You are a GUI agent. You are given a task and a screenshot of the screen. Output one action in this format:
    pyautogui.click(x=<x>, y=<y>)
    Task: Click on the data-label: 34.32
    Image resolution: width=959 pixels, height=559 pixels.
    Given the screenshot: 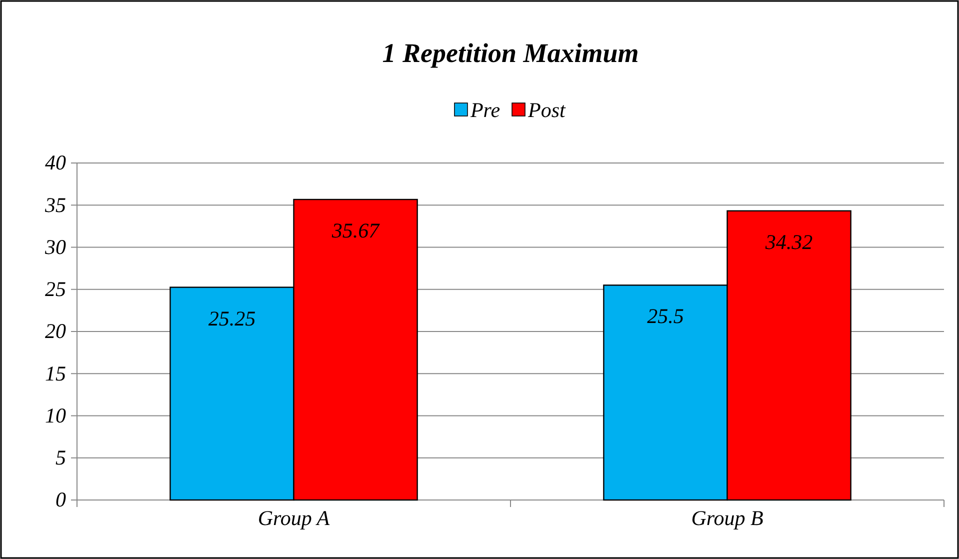 What is the action you would take?
    pyautogui.click(x=789, y=242)
    